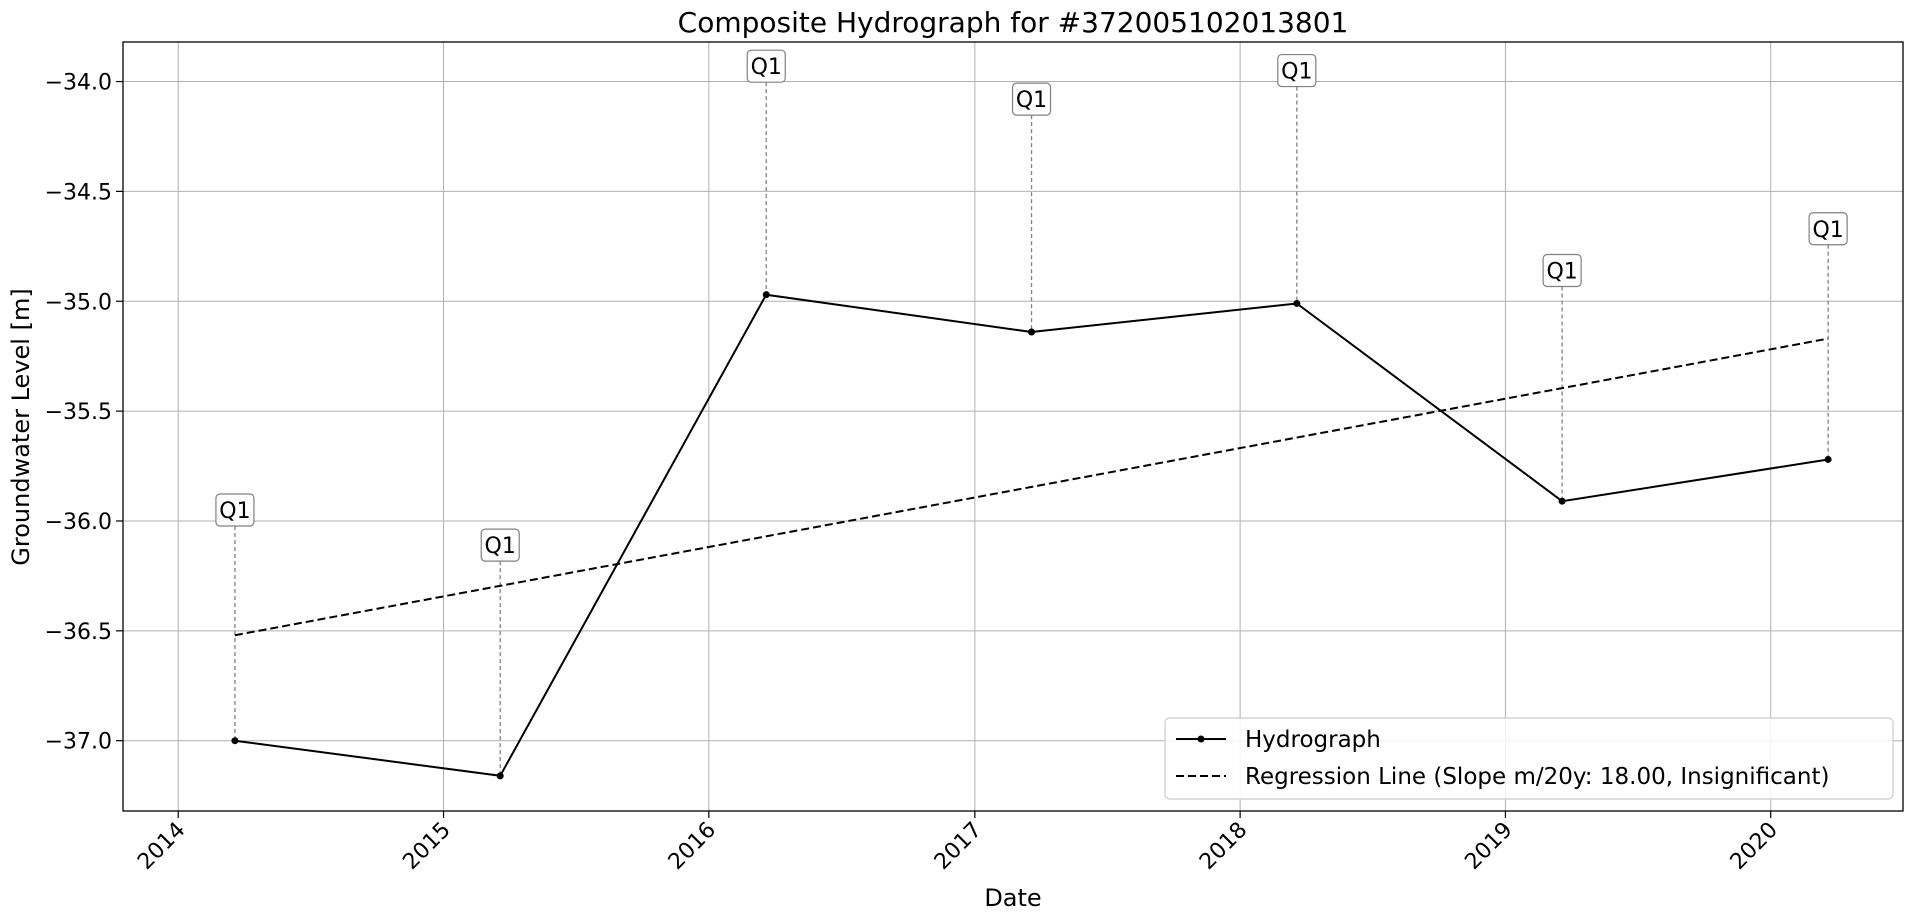 This screenshot has width=1914, height=920. What do you see at coordinates (426, 846) in the screenshot?
I see `x-tick-label: 2015` at bounding box center [426, 846].